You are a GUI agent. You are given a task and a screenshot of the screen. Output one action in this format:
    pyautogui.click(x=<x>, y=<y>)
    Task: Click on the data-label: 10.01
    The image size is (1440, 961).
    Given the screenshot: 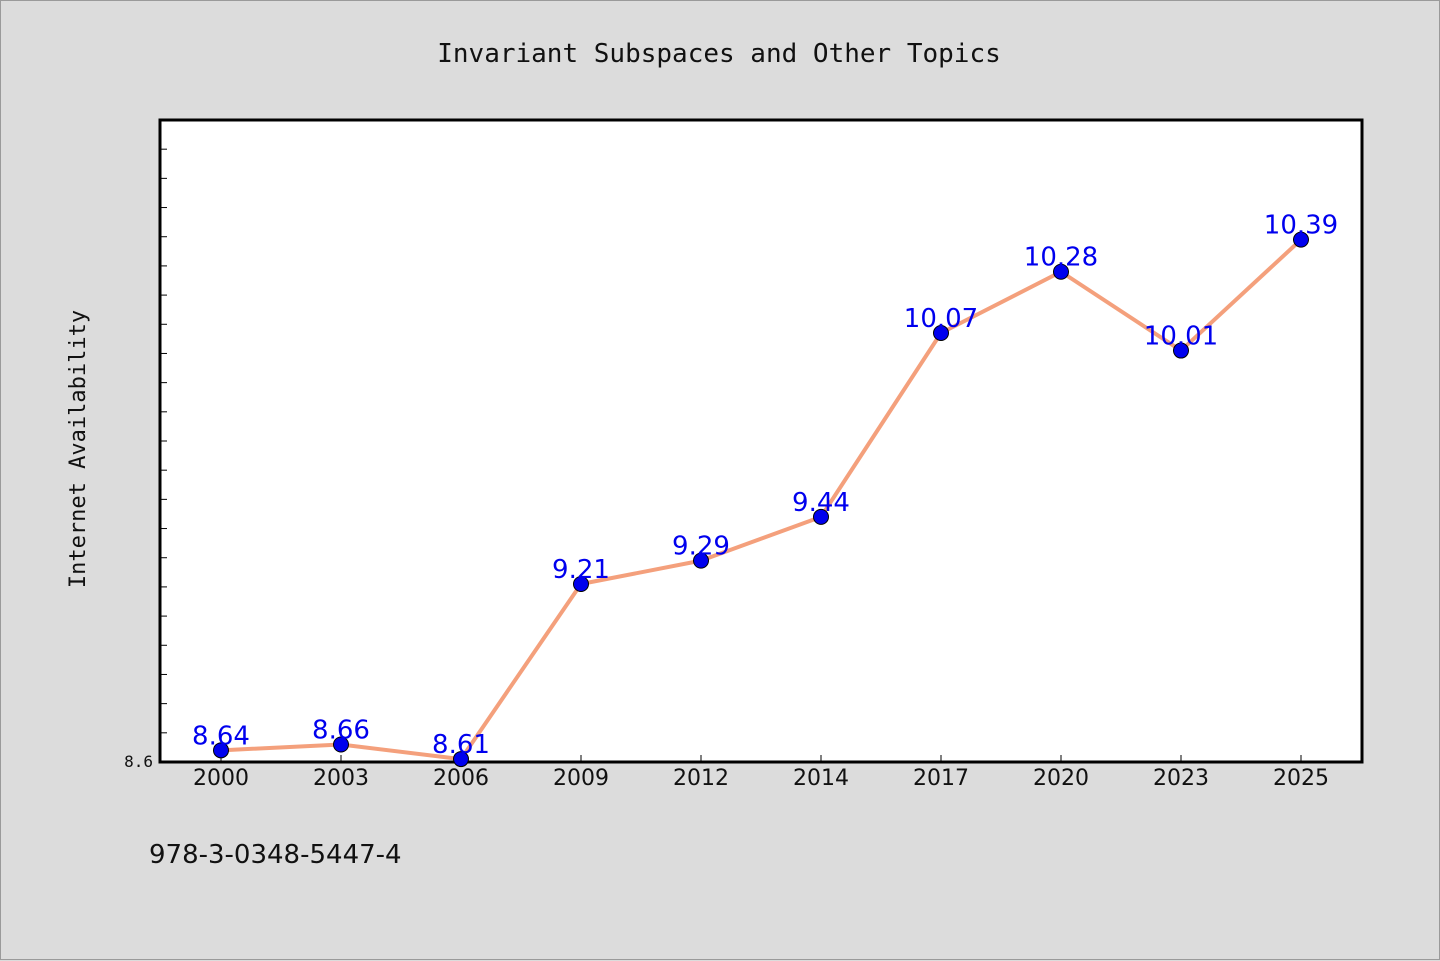 What is the action you would take?
    pyautogui.click(x=1181, y=337)
    